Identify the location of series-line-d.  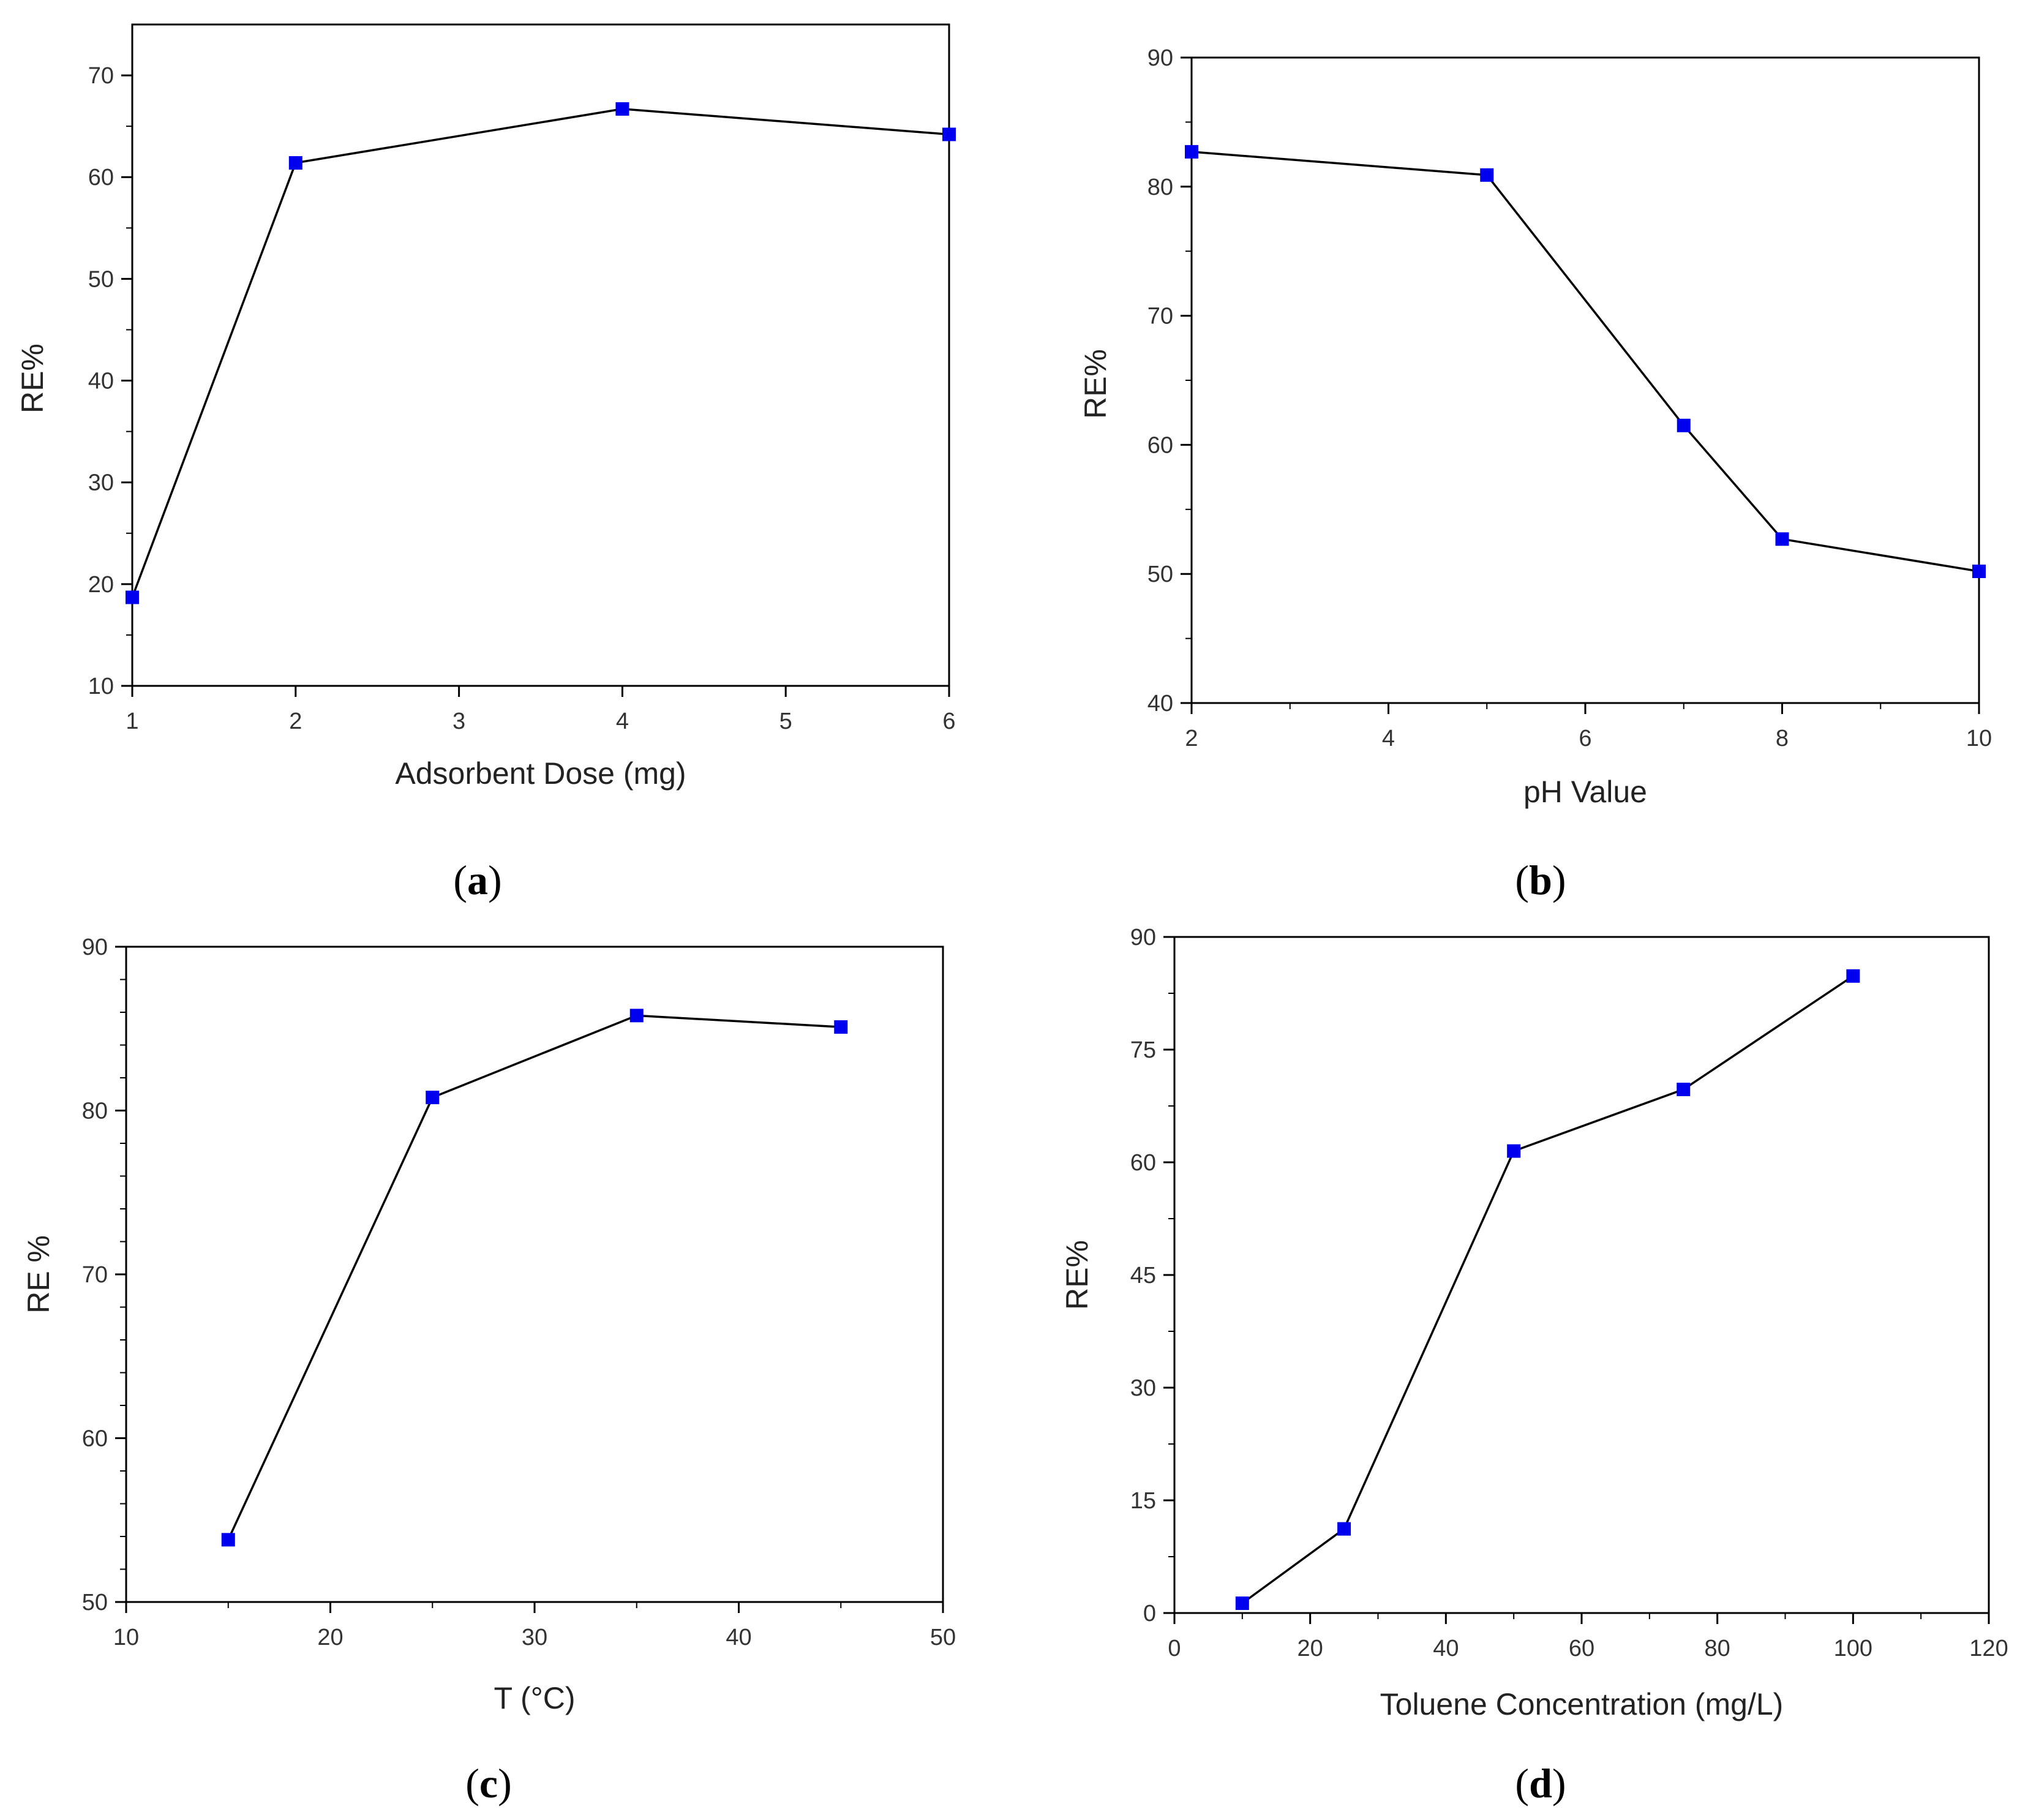
(1547, 1290).